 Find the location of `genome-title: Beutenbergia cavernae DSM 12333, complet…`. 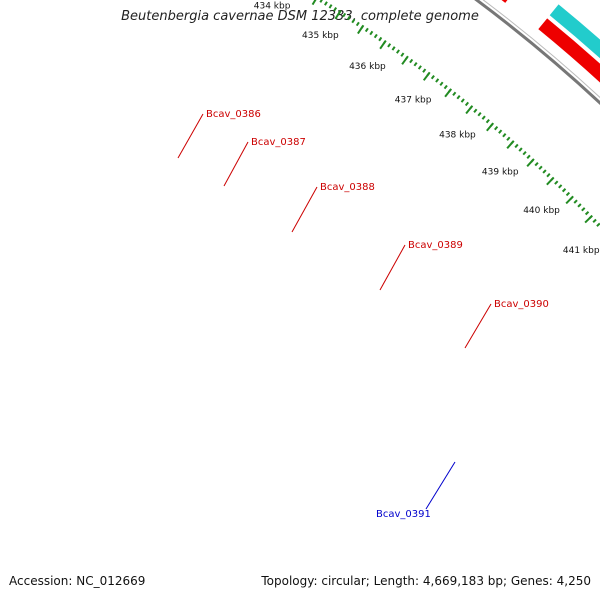

genome-title: Beutenbergia cavernae DSM 12333, complet… is located at coordinates (300, 16).